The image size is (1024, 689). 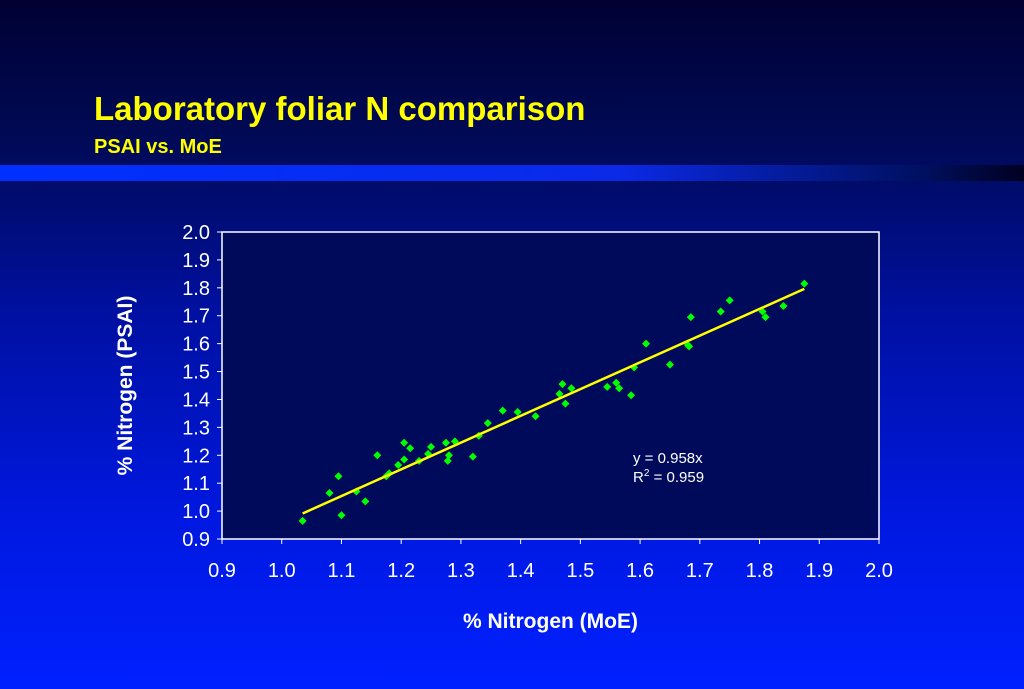 I want to click on r-squared-superscript: 2, so click(x=647, y=473).